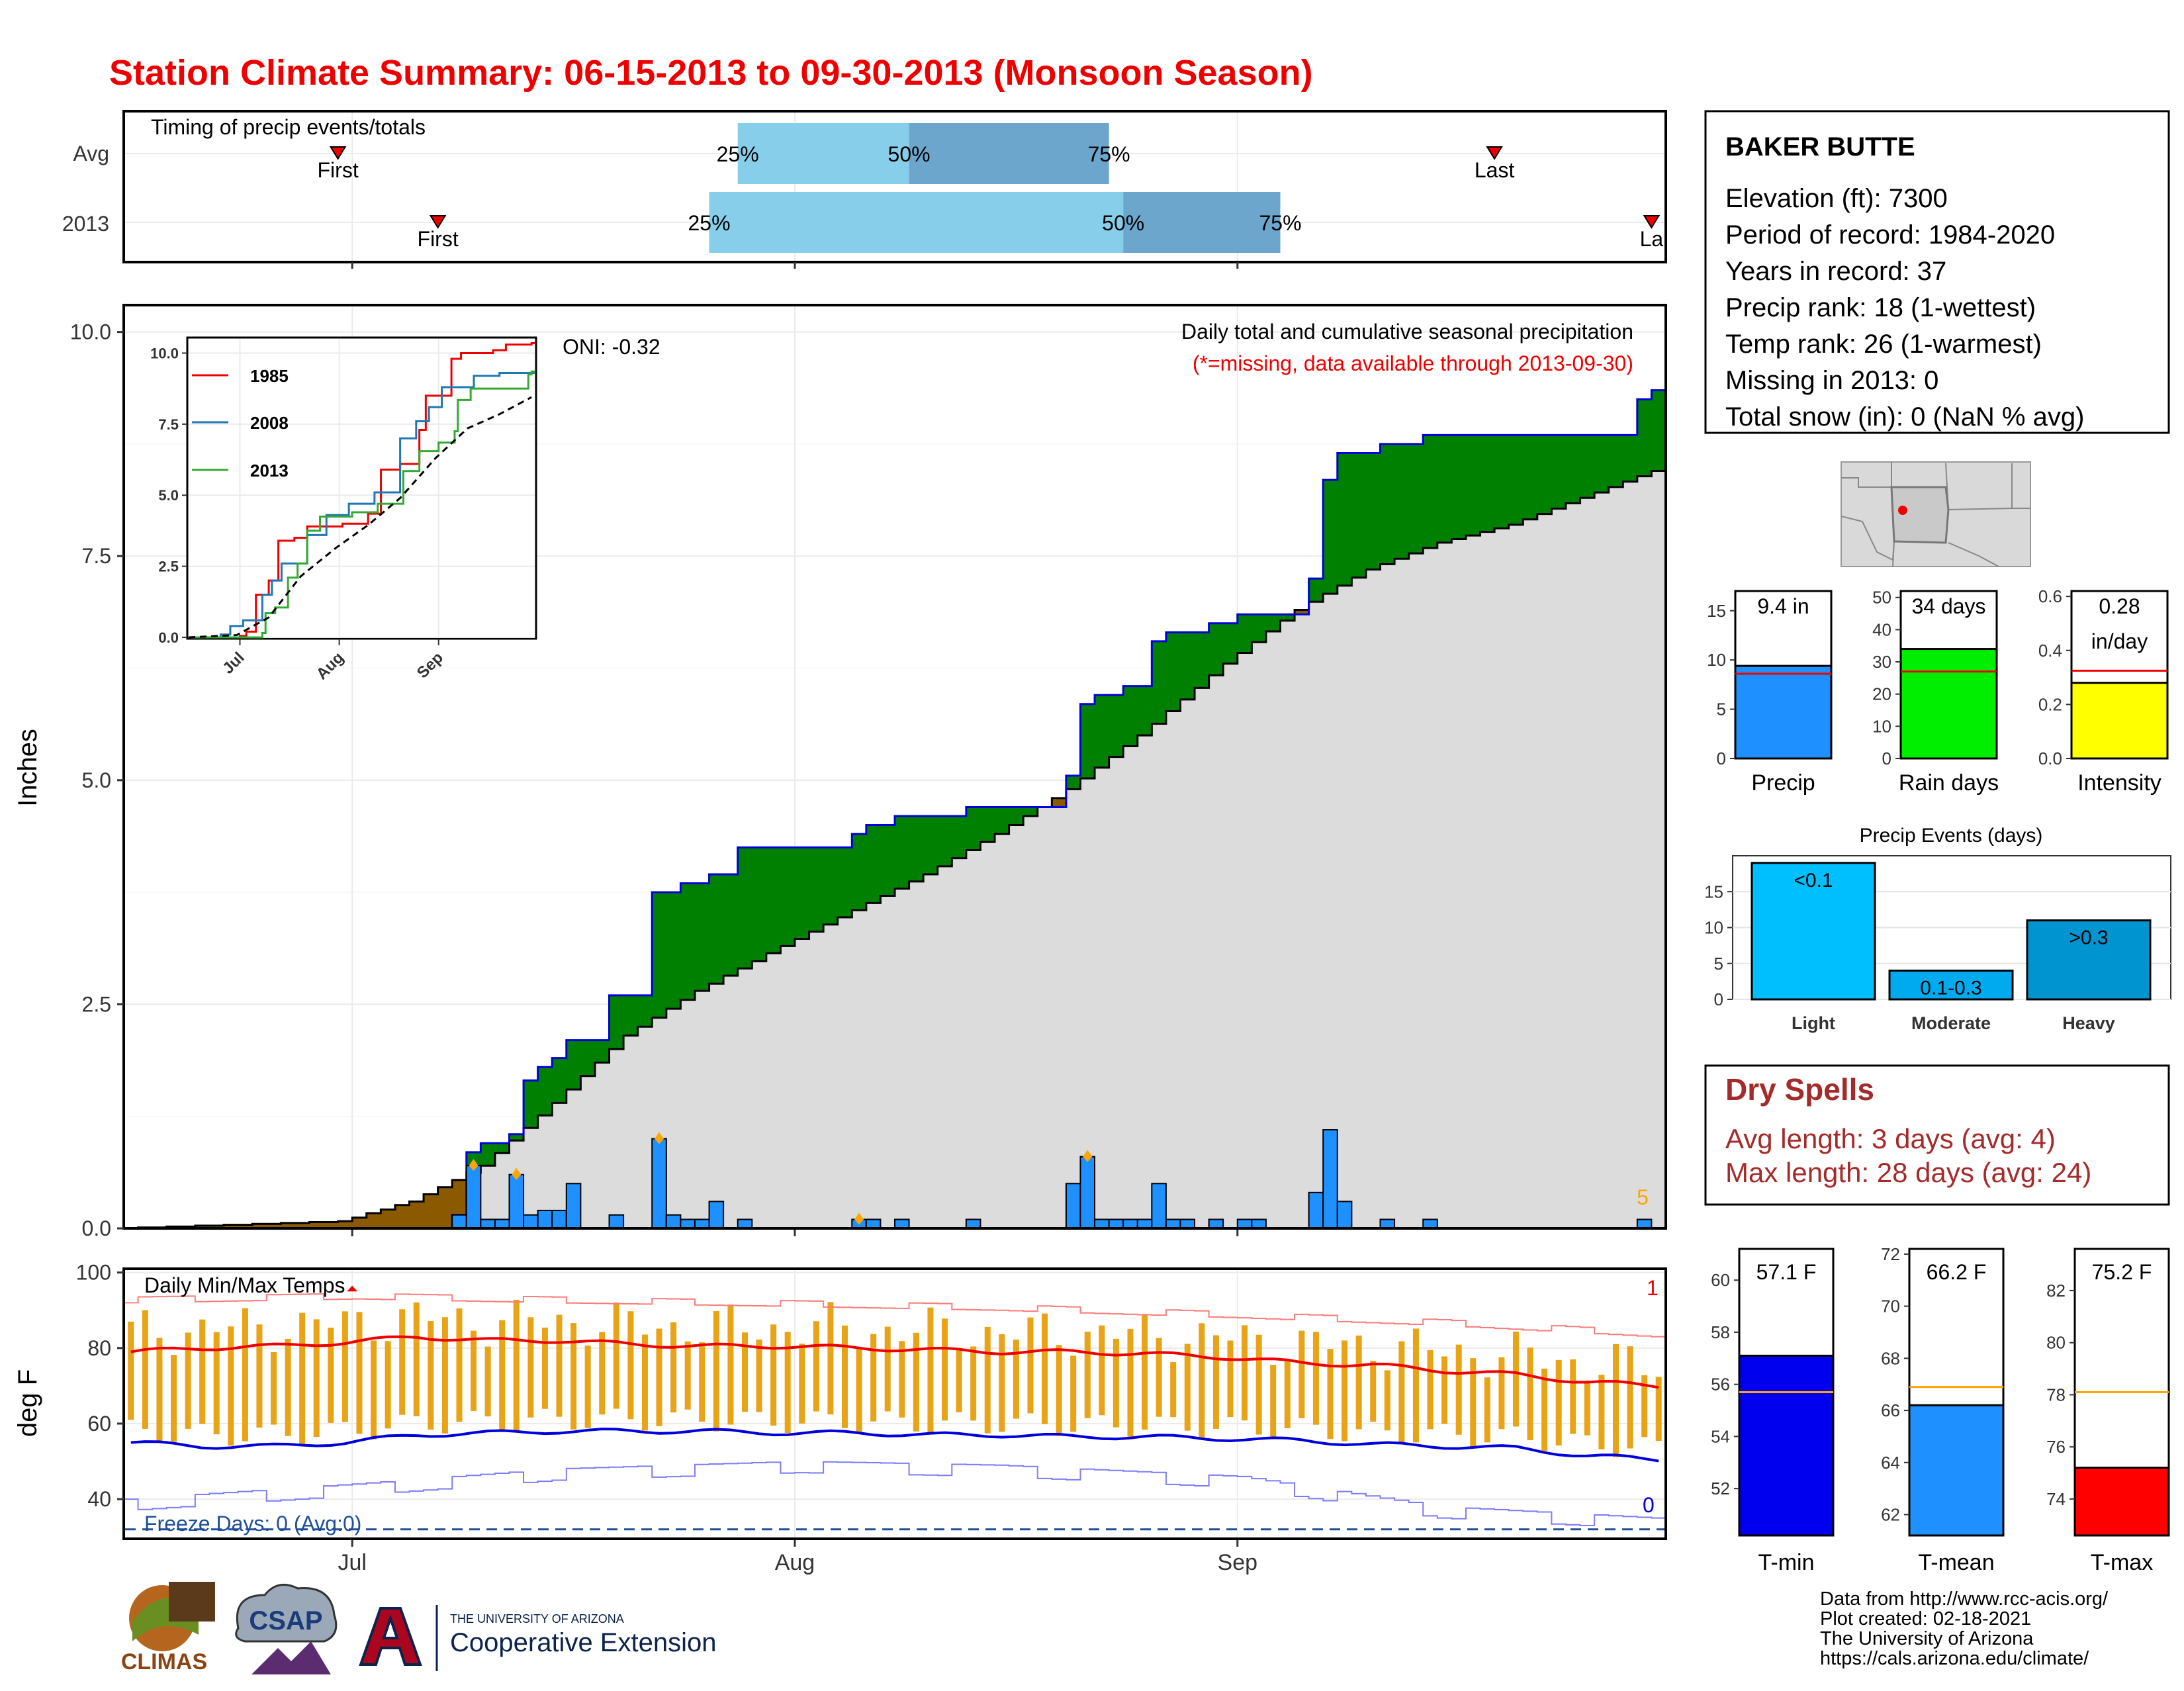 The height and width of the screenshot is (1691, 2184). What do you see at coordinates (1302, 612) in the screenshot?
I see `deficit-segment-day82` at bounding box center [1302, 612].